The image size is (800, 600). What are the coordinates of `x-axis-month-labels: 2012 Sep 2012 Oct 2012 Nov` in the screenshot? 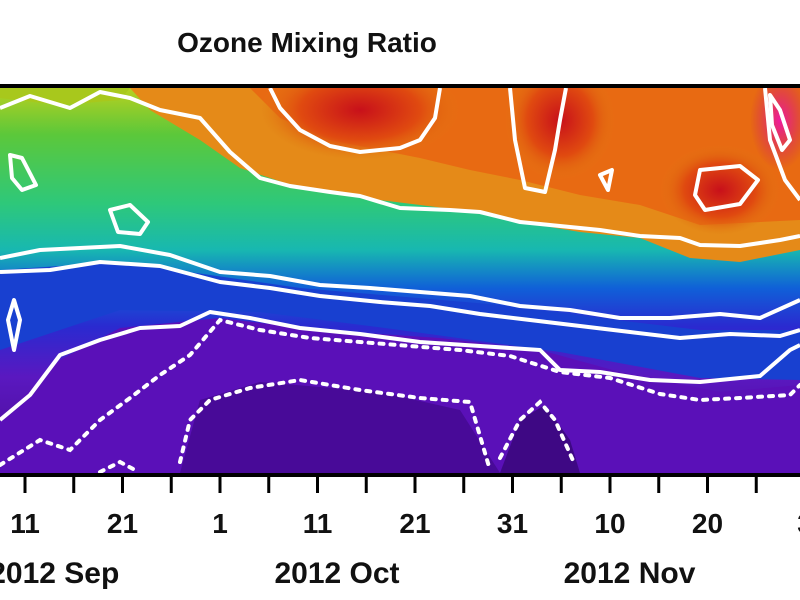 It's located at (348, 573).